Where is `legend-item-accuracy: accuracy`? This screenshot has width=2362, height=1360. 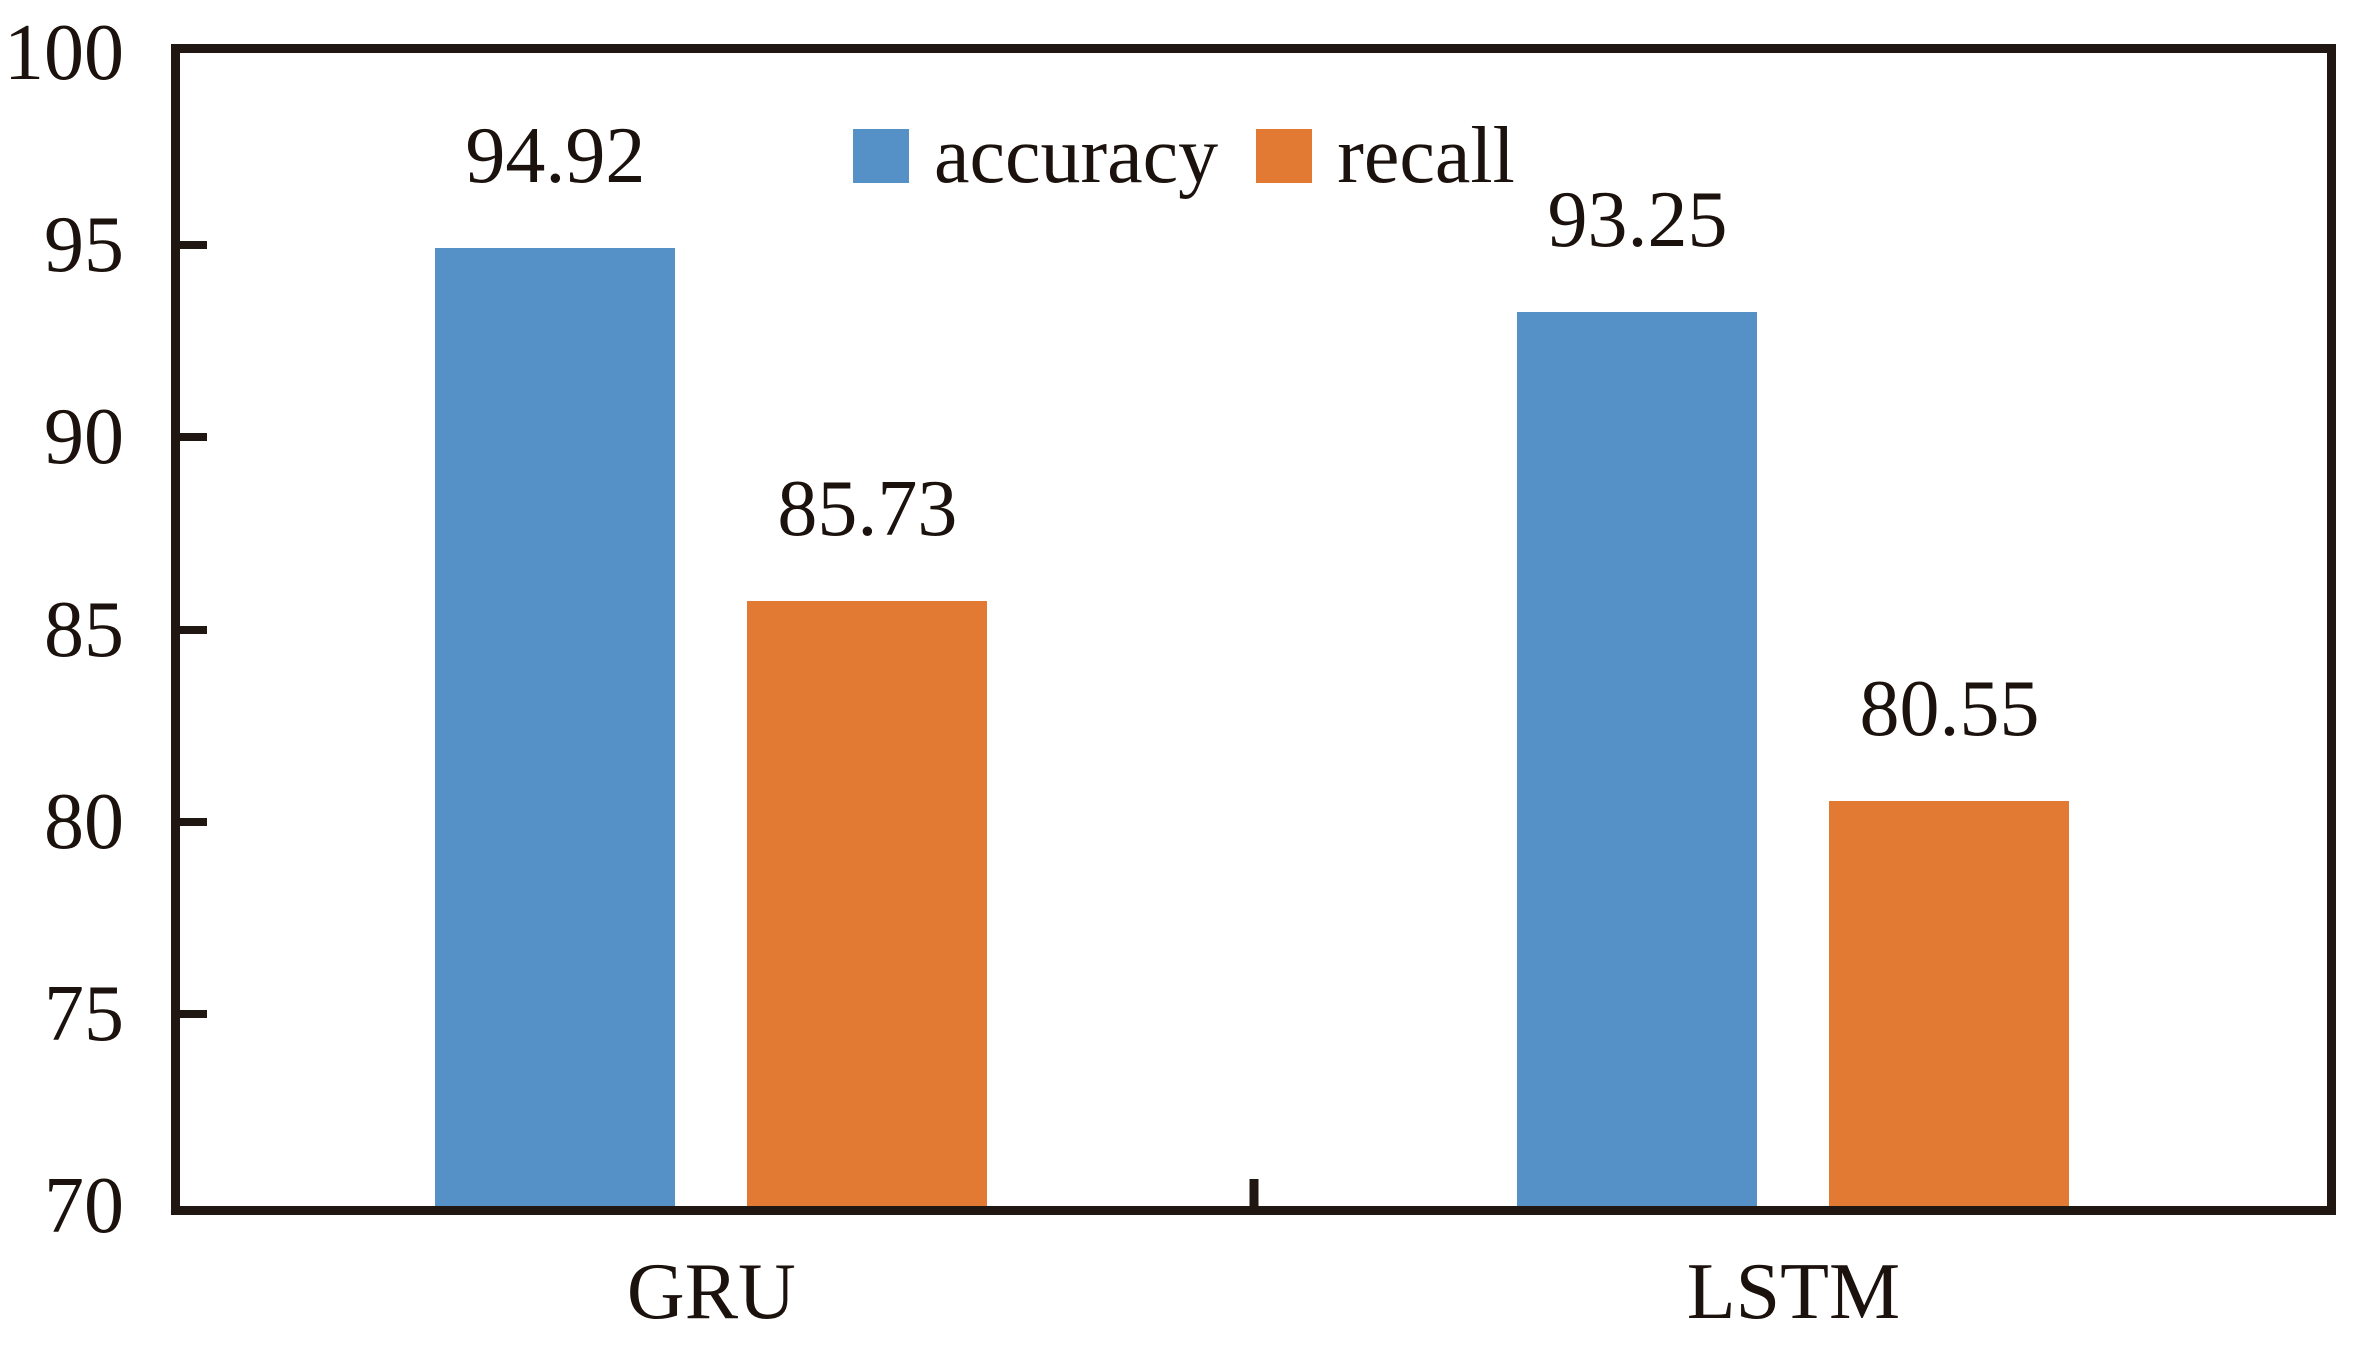 legend-item-accuracy: accuracy is located at coordinates (1035, 156).